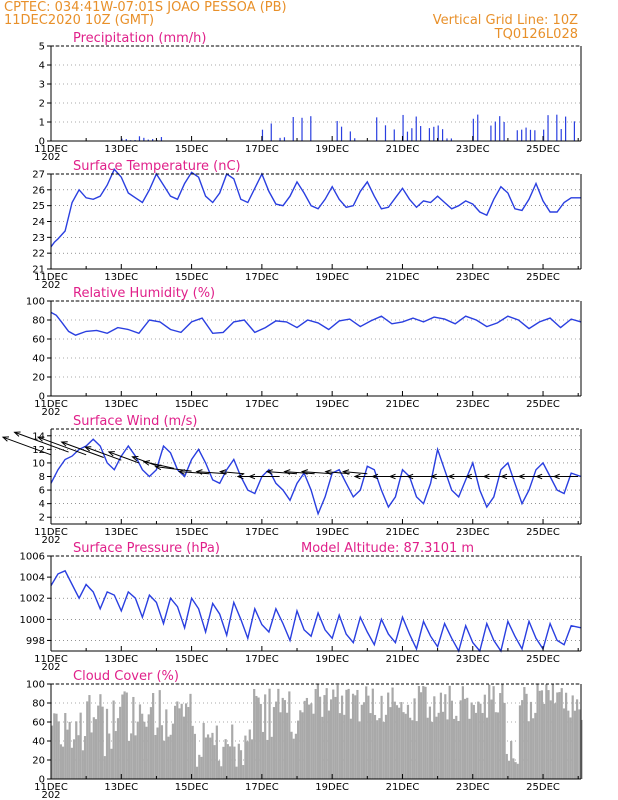 Image resolution: width=618 pixels, height=800 pixels. What do you see at coordinates (387, 548) in the screenshot?
I see `panel-annotation: Model Altitude: 87.3101 m` at bounding box center [387, 548].